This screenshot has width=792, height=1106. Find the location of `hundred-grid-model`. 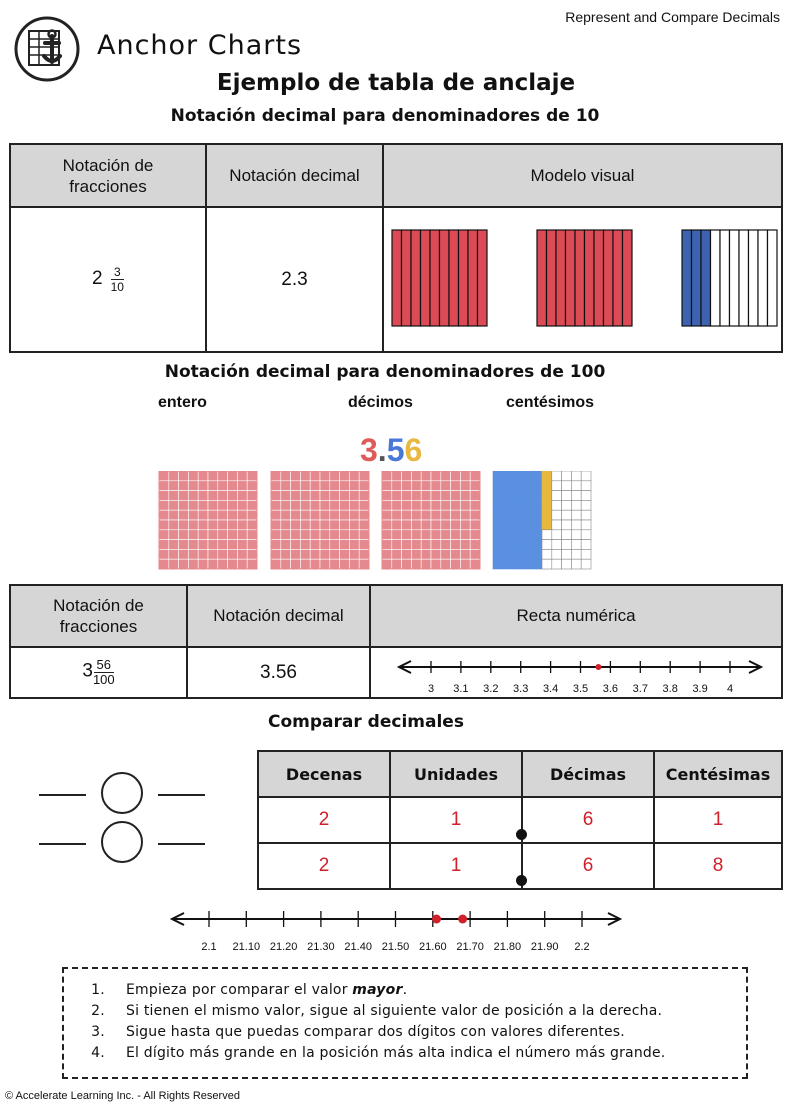

hundred-grid-model is located at coordinates (375, 520).